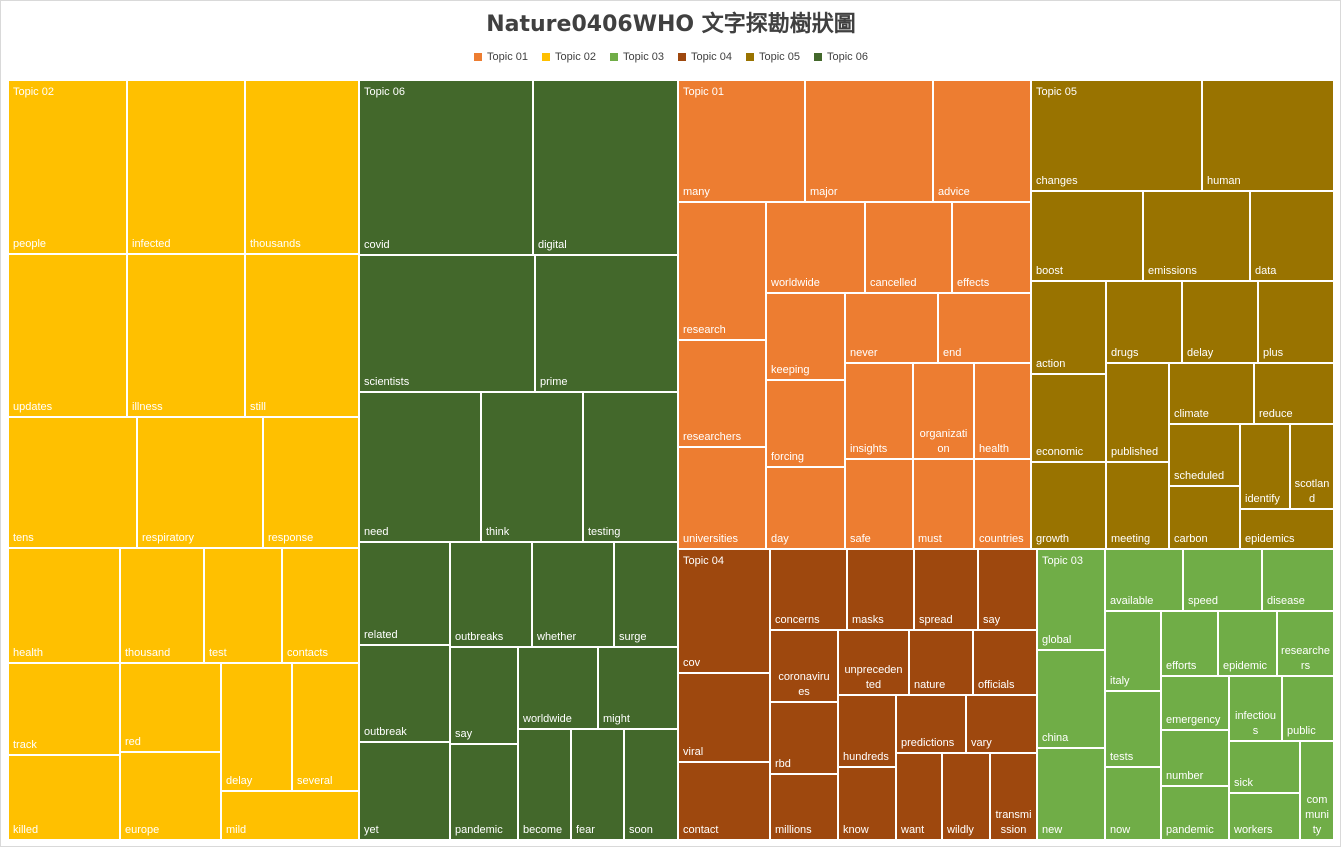 The height and width of the screenshot is (848, 1342). Describe the element at coordinates (860, 539) in the screenshot. I see `cell-label: safe` at that location.